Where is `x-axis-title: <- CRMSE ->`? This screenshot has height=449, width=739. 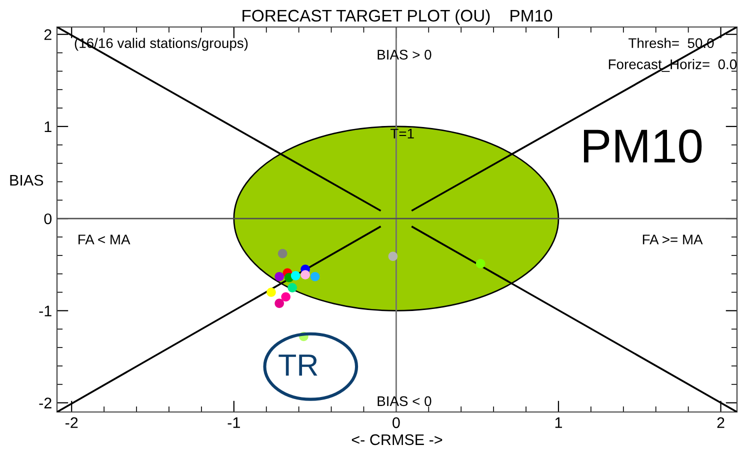 x-axis-title: <- CRMSE -> is located at coordinates (397, 440).